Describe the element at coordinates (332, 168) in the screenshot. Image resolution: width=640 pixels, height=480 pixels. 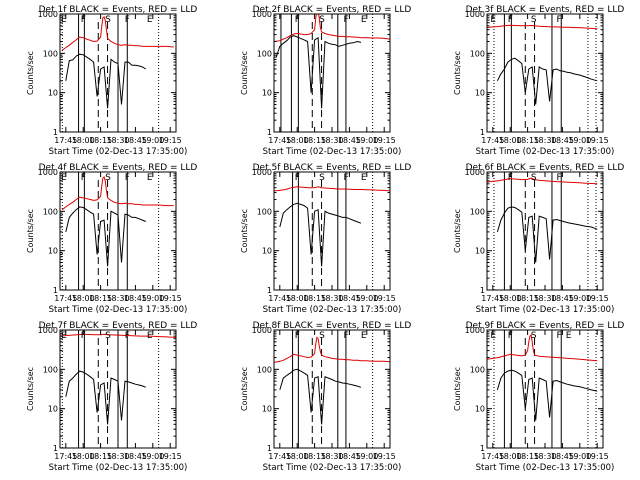
I see `panel-title: Det 5f BLACK = Events, RED = LLD` at that location.